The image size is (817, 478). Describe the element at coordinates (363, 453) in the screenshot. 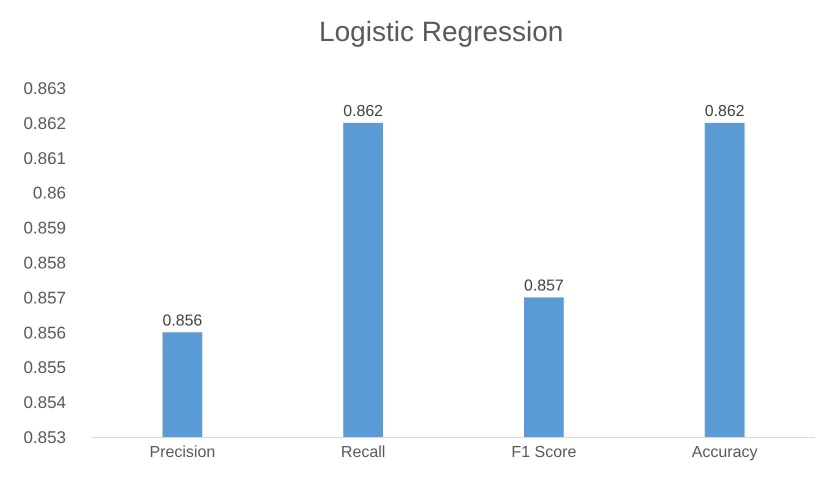

I see `x-tick-label: Recall` at that location.